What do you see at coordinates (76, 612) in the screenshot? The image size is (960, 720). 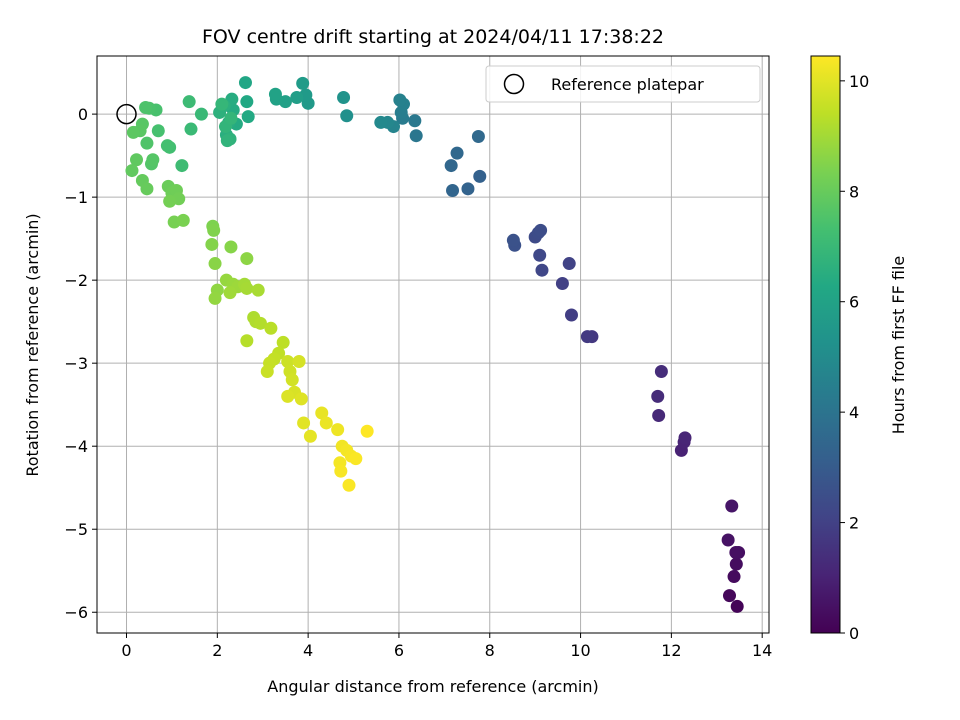 I see `y-tick-label: −6` at bounding box center [76, 612].